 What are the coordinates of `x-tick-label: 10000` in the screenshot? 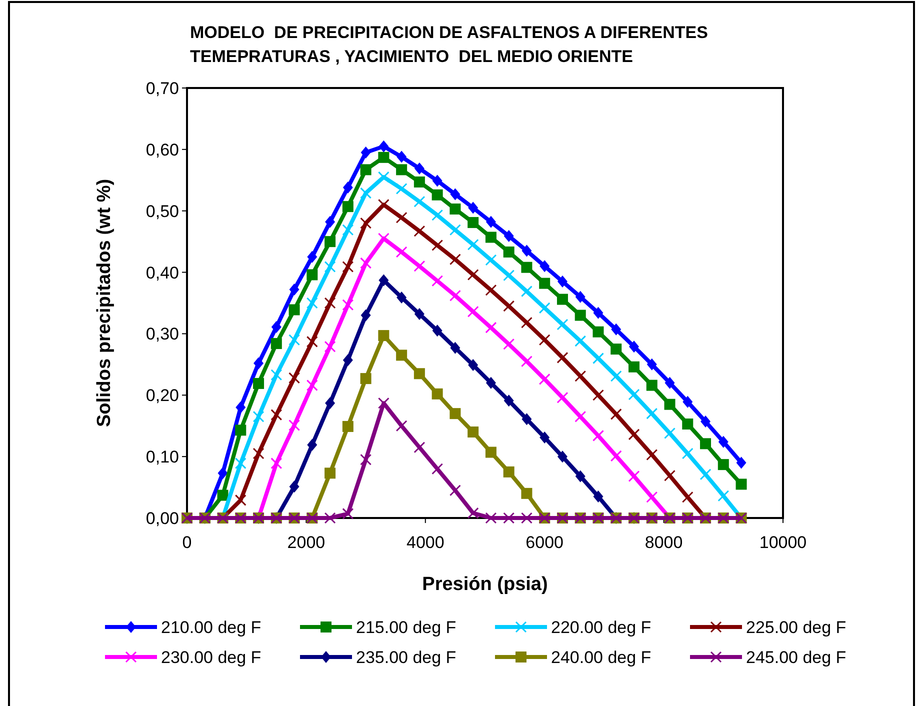 It's located at (783, 542).